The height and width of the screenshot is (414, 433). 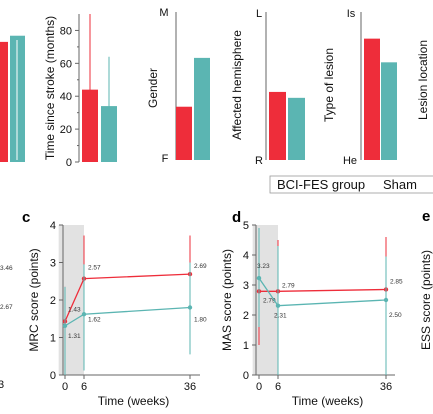 What do you see at coordinates (66, 31) in the screenshot?
I see `tss-y-tick-label: 80` at bounding box center [66, 31].